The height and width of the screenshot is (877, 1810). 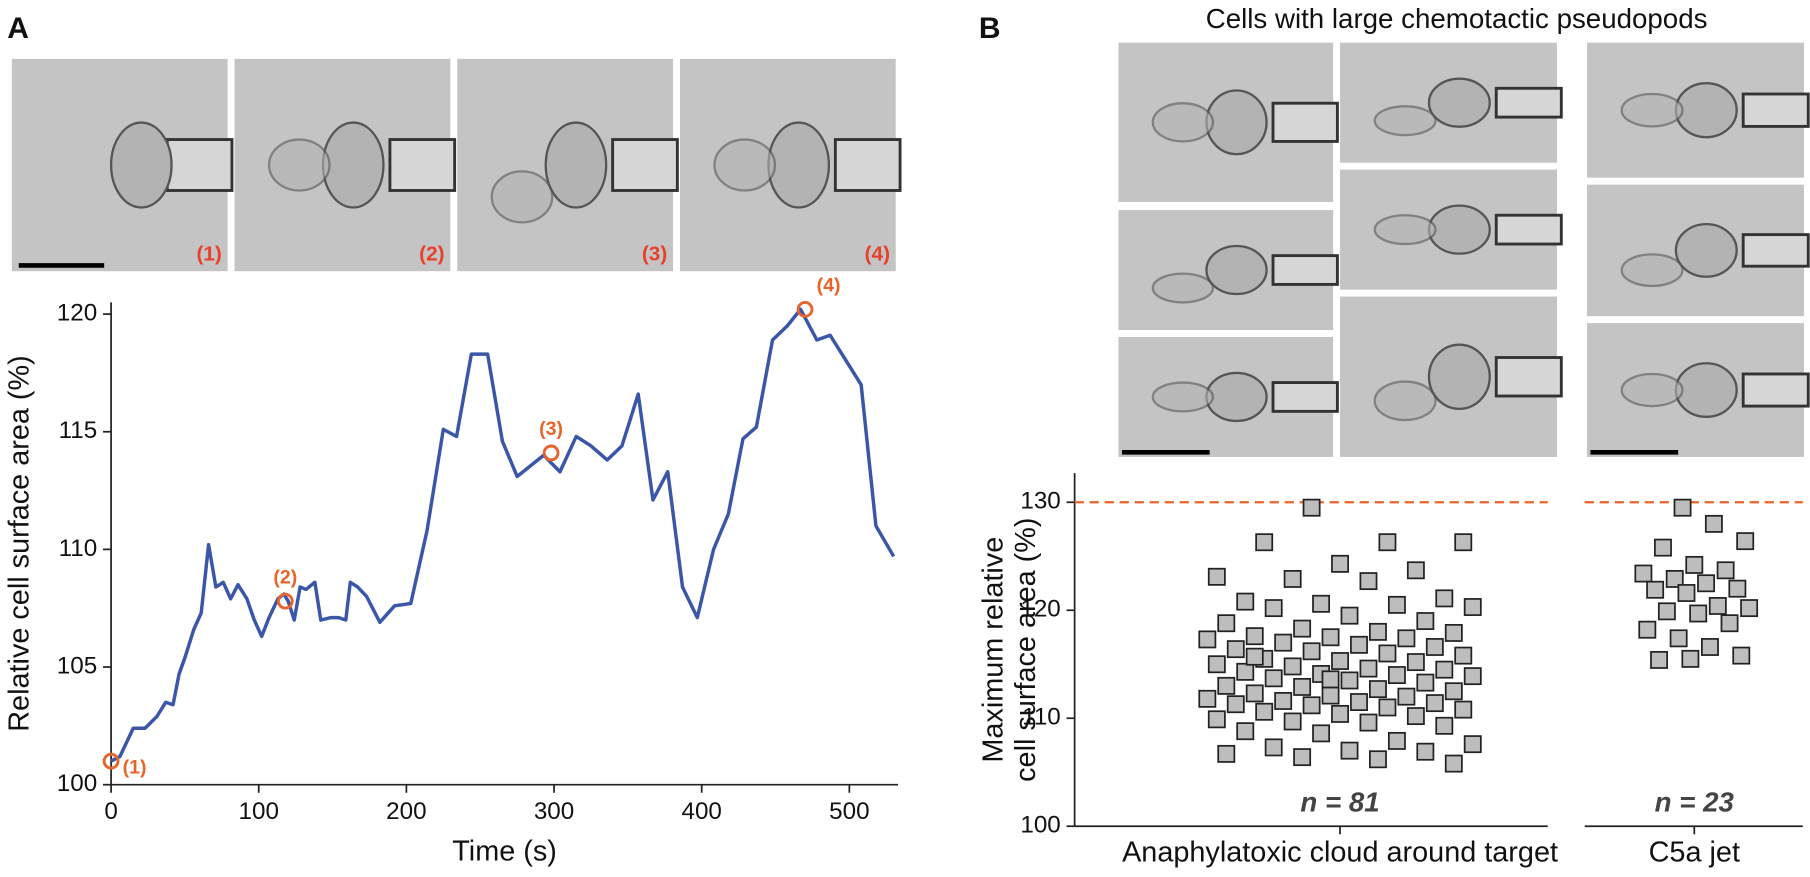 I want to click on panel-label: B, so click(x=990, y=28).